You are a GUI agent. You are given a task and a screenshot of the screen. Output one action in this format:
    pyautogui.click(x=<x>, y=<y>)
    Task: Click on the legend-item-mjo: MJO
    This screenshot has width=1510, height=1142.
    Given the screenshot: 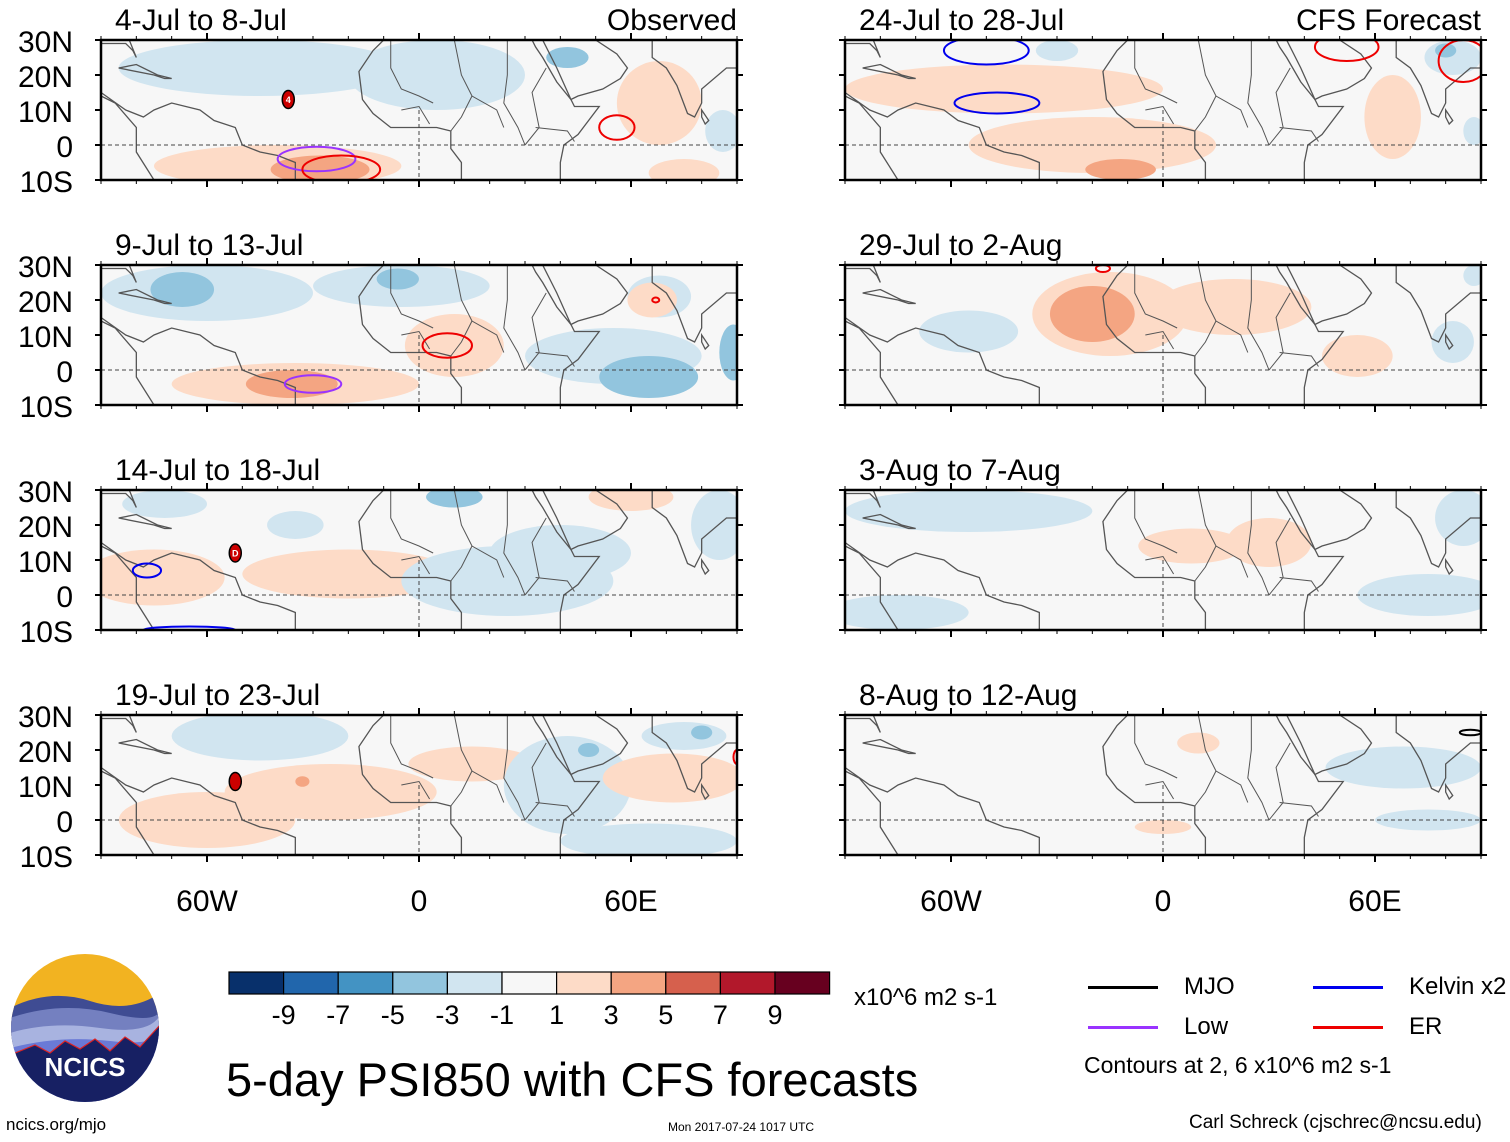 What is the action you would take?
    pyautogui.click(x=1161, y=987)
    